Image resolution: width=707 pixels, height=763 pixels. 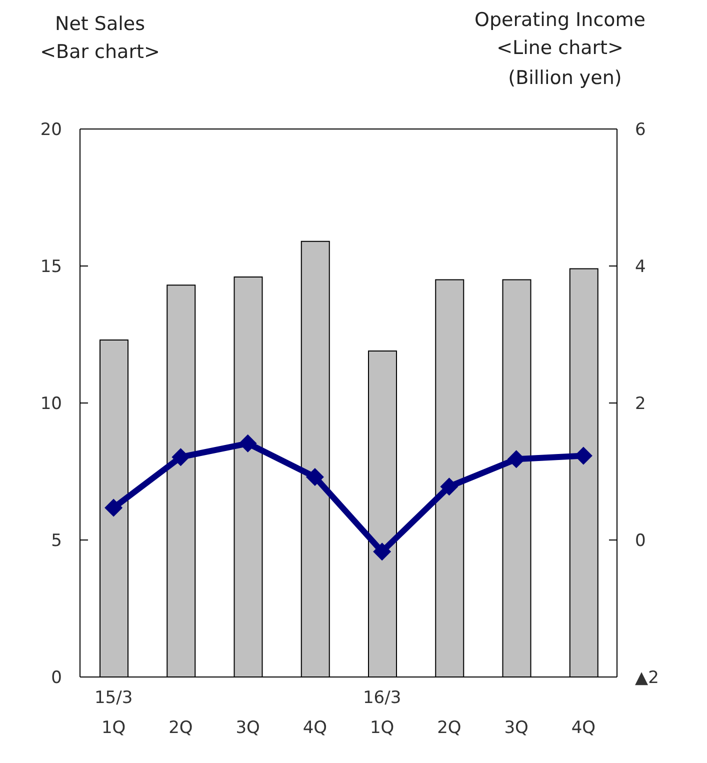 I want to click on y-tick-label: 10, so click(x=51, y=404).